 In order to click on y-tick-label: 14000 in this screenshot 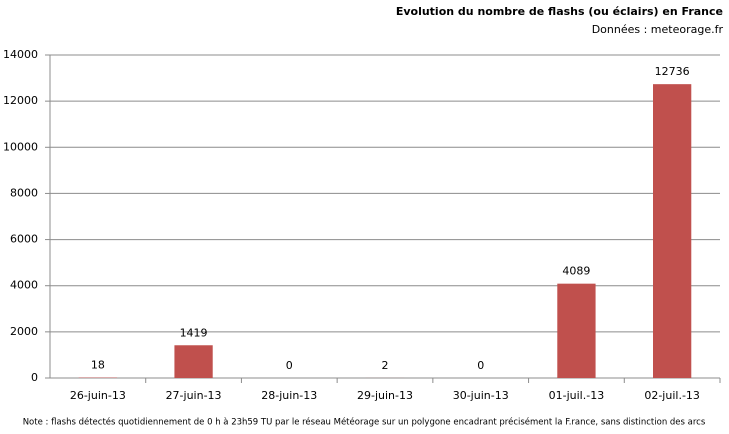, I will do `click(20, 54)`.